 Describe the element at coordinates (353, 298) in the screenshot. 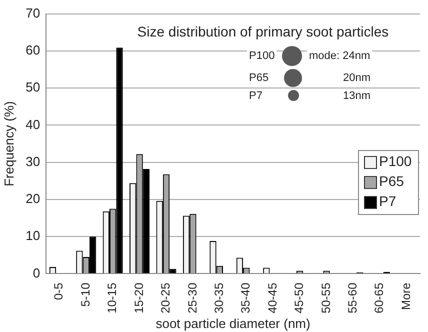

I see `x-tick-label: 55-60` at that location.